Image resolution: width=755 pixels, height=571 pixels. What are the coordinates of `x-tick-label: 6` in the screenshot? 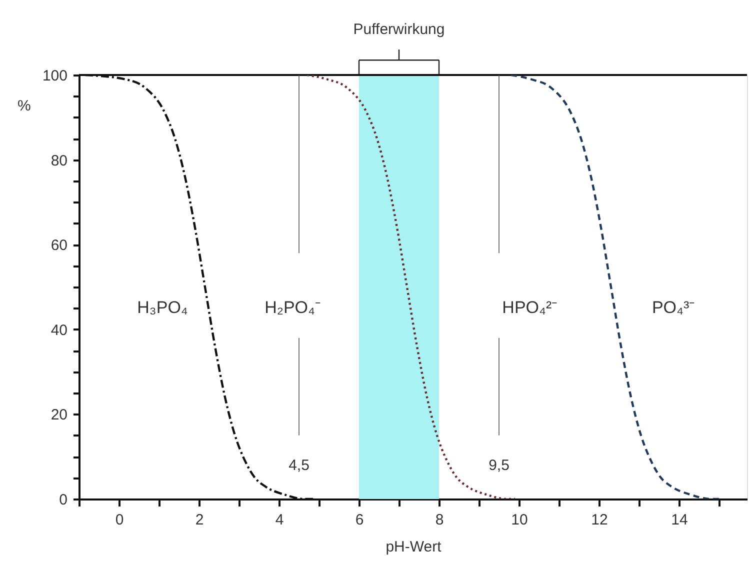 It's located at (359, 520).